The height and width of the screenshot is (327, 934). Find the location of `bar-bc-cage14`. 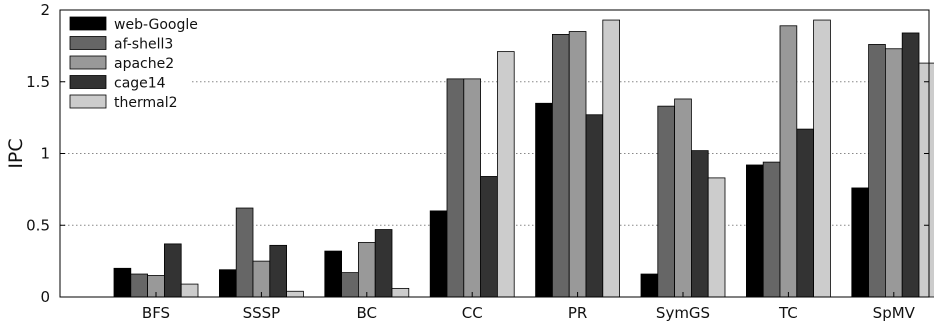

bar-bc-cage14 is located at coordinates (383, 263).